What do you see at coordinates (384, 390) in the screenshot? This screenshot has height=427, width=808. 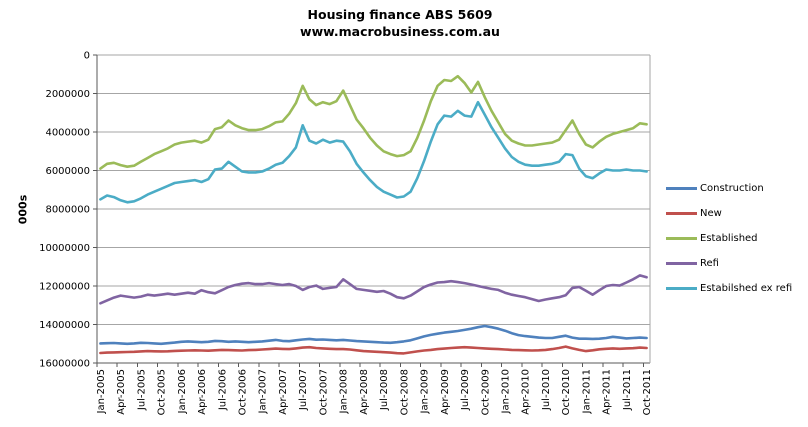 I see `x-tick-label: Jul-2008` at bounding box center [384, 390].